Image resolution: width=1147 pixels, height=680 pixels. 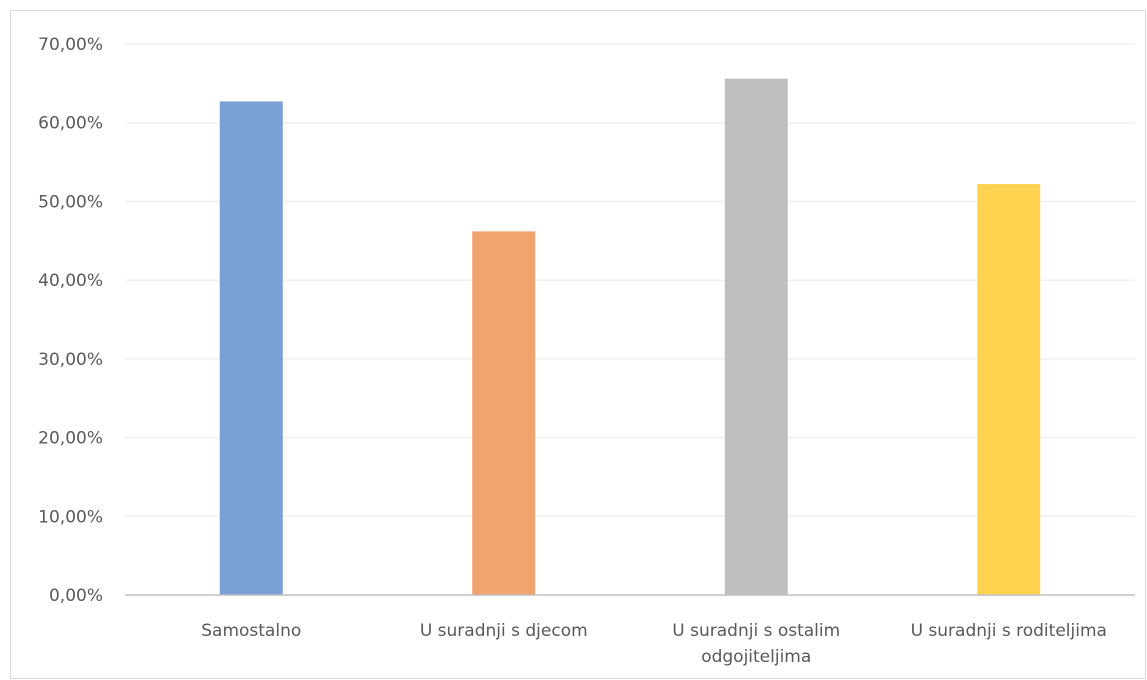 I want to click on y-tick-label: 60,00%, so click(x=70, y=124).